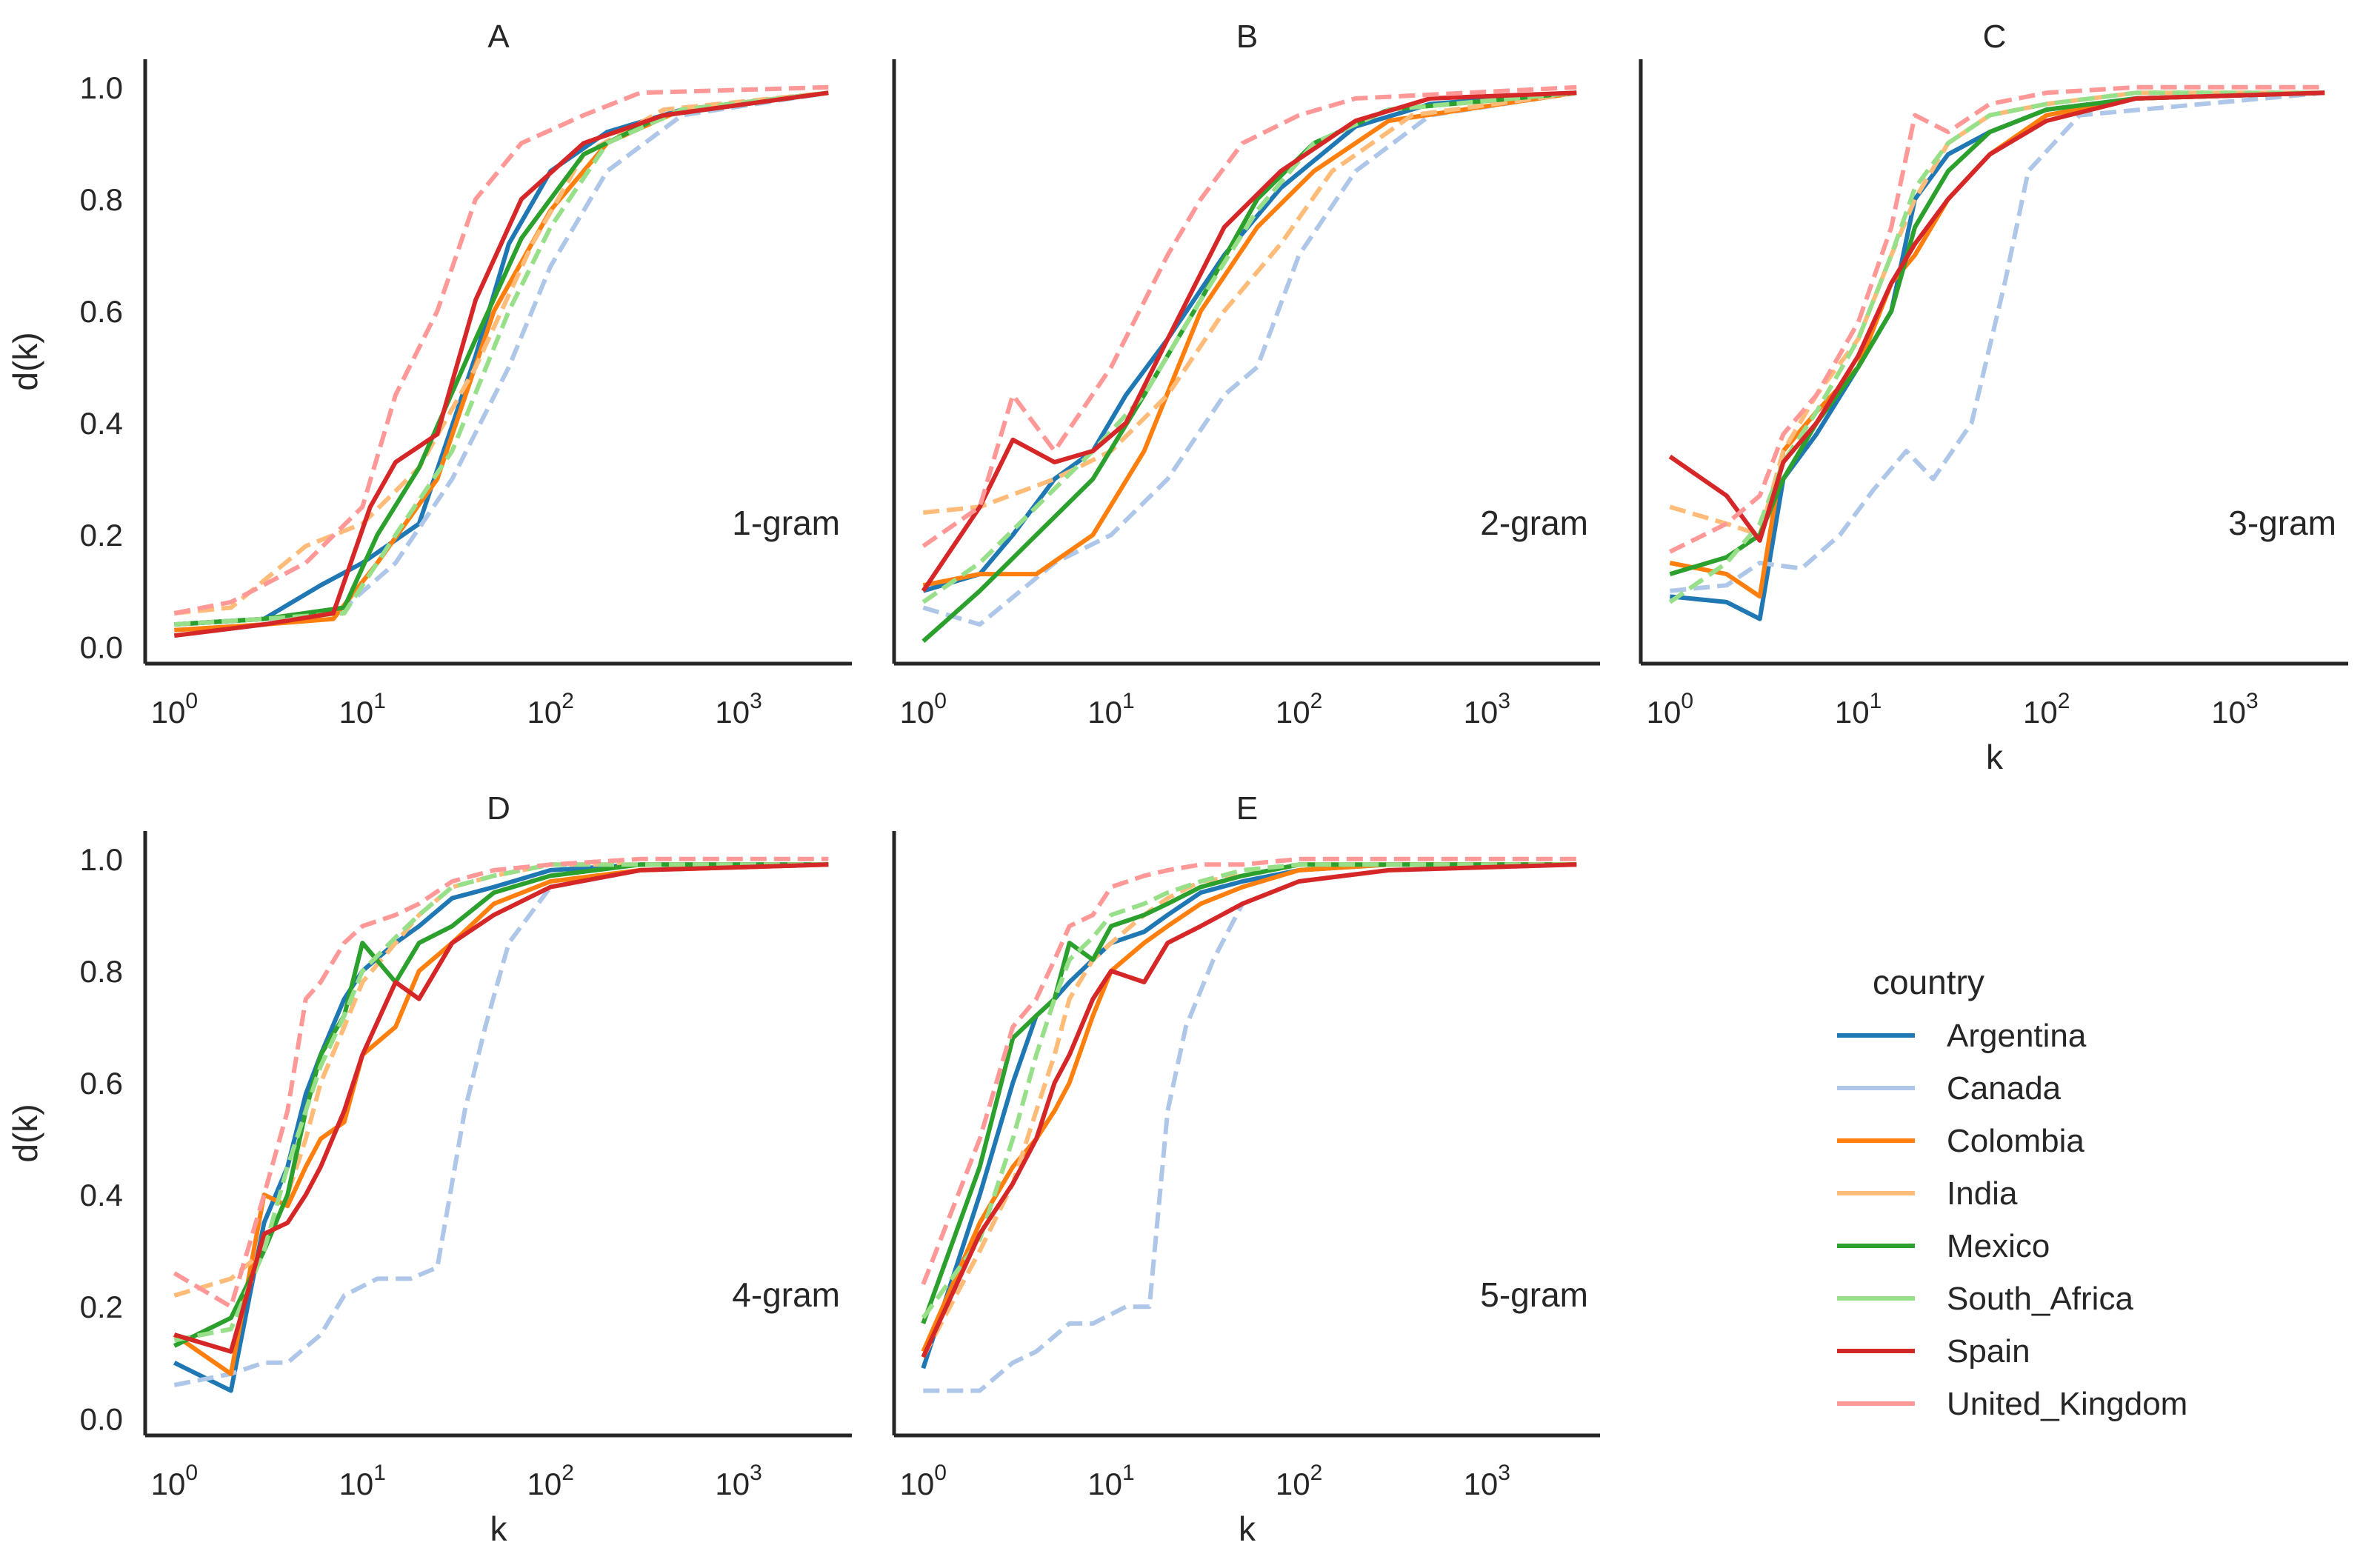 The image size is (2363, 1568). What do you see at coordinates (1982, 1194) in the screenshot?
I see `legend-label: India` at bounding box center [1982, 1194].